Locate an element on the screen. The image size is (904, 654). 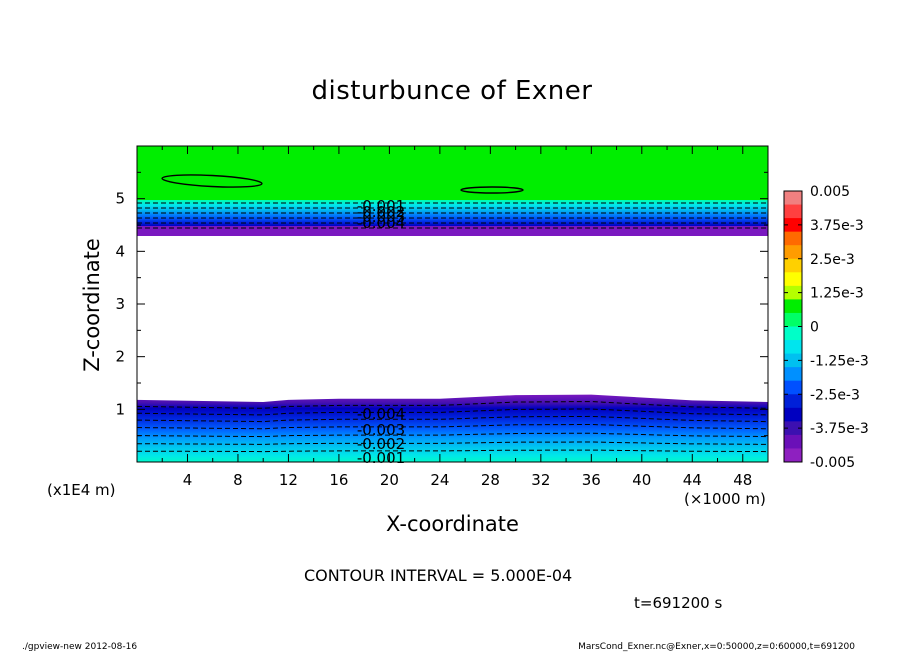
contour-interval-note: CONTOUR INTERVAL = 5.000E-04 is located at coordinates (438, 575).